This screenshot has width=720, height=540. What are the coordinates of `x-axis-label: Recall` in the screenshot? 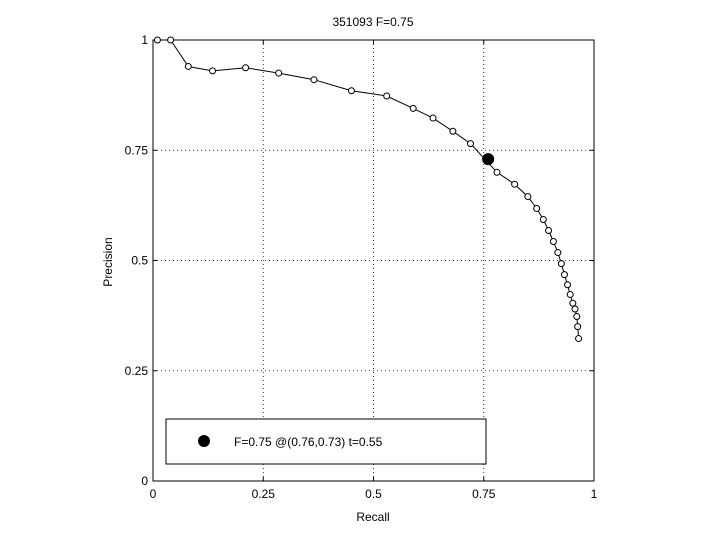 It's located at (372, 517).